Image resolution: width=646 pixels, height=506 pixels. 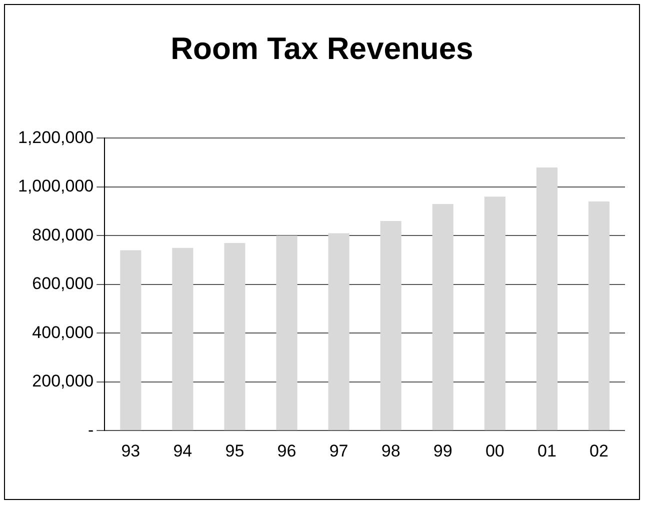 I want to click on x-tick-label: 96, so click(x=286, y=450).